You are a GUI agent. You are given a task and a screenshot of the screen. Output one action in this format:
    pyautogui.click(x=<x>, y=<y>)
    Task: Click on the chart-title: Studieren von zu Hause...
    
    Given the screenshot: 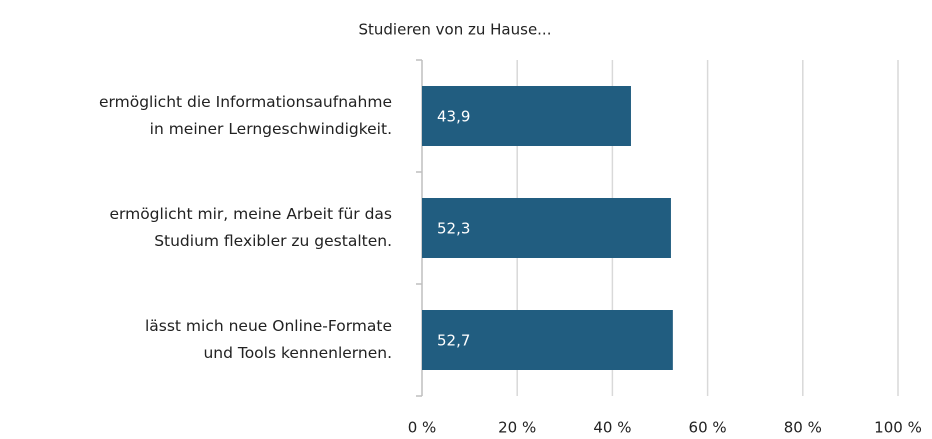 What is the action you would take?
    pyautogui.click(x=455, y=30)
    